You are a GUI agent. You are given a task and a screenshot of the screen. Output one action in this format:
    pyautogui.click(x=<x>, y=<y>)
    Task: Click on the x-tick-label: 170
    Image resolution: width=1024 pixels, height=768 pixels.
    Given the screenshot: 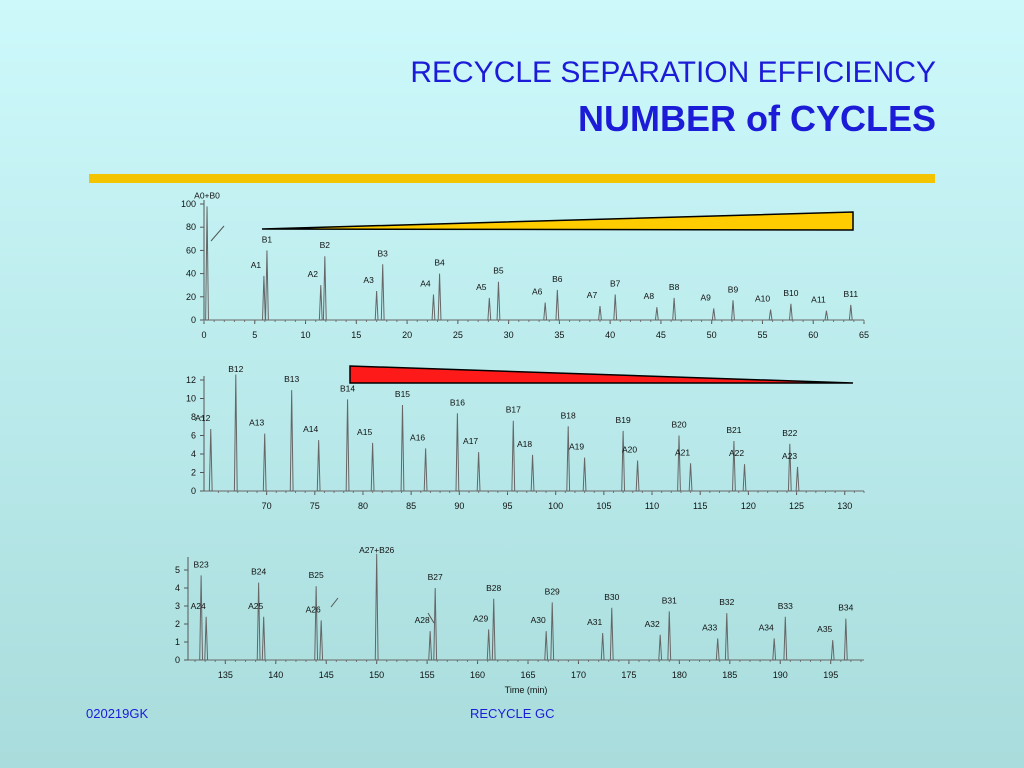 What is the action you would take?
    pyautogui.click(x=578, y=675)
    